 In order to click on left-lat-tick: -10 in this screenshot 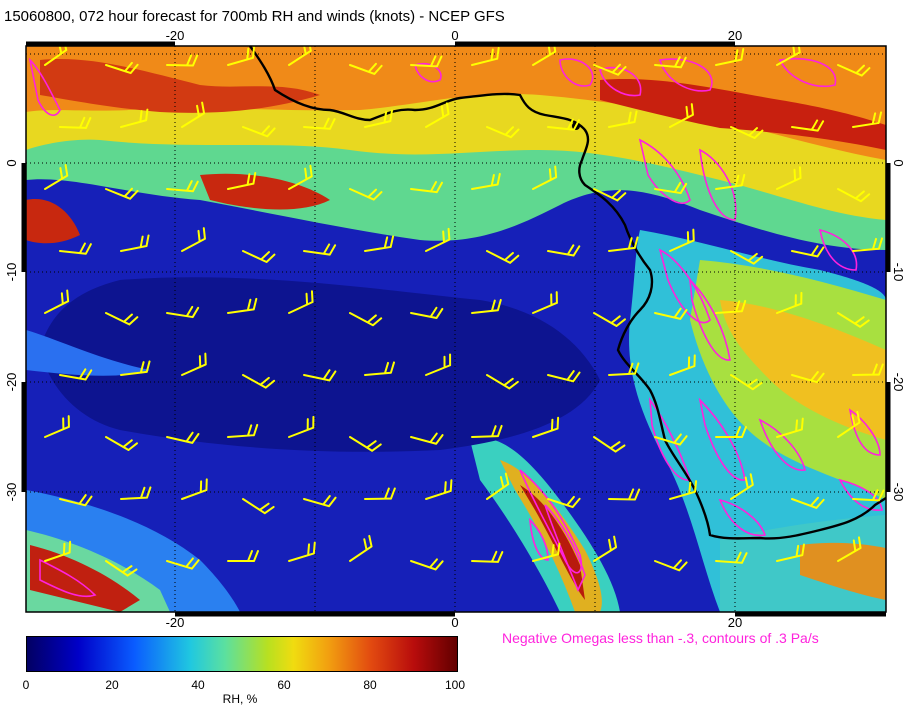, I will do `click(11, 272)`.